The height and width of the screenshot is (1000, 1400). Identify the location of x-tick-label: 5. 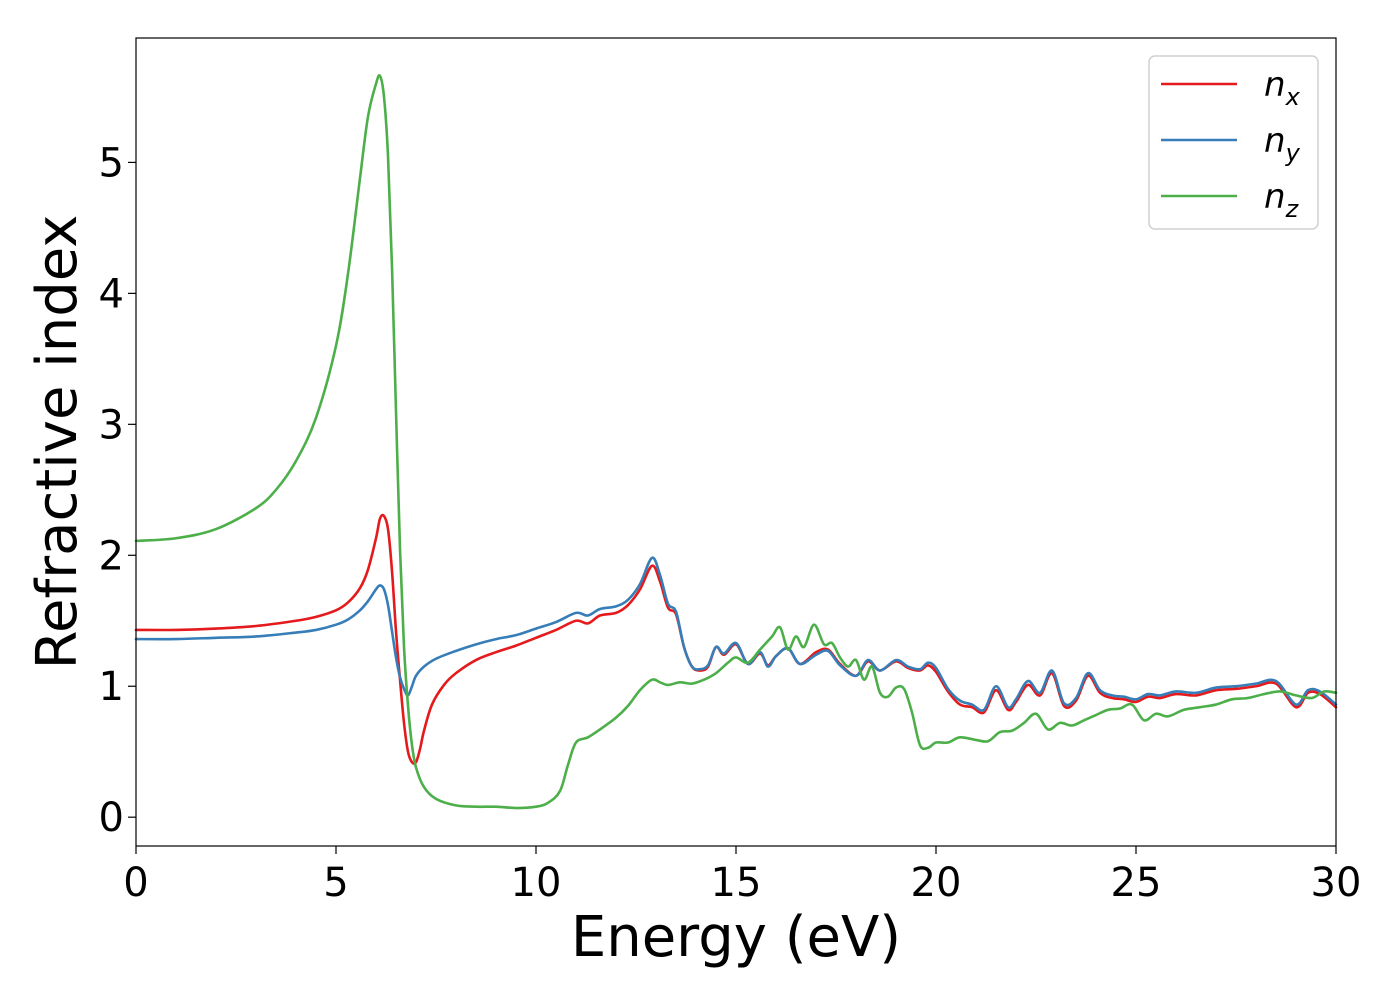
(335, 883).